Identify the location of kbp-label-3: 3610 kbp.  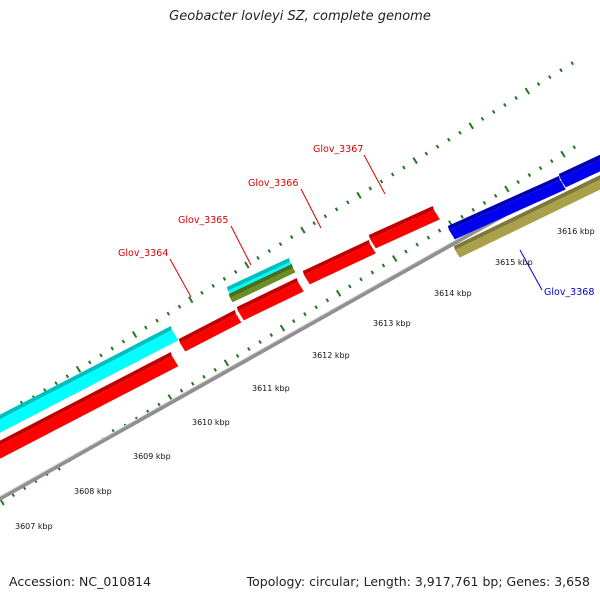
(211, 422).